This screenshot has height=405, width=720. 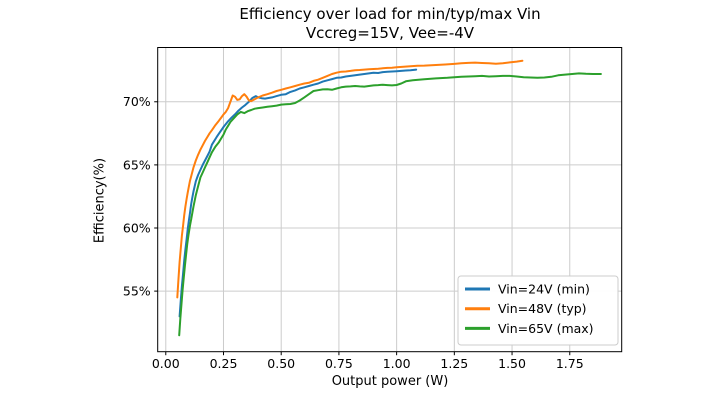 I want to click on legend-box, so click(x=538, y=310).